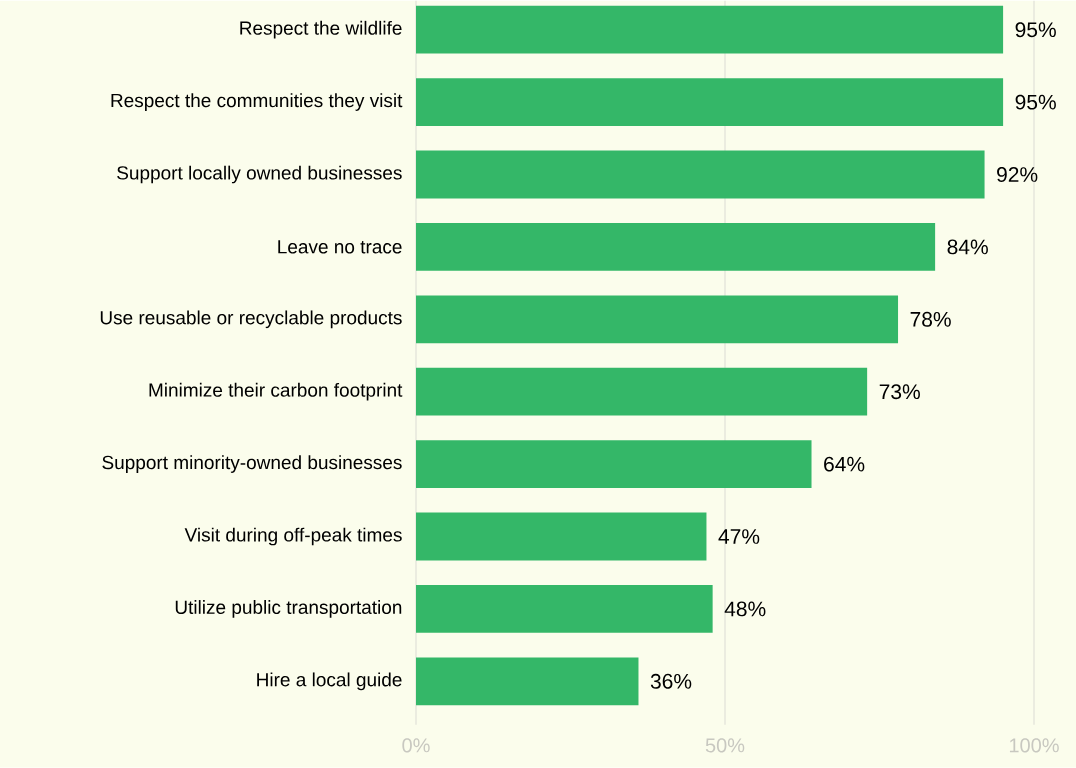 Image resolution: width=1076 pixels, height=768 pixels. I want to click on data-label: 78%, so click(930, 319).